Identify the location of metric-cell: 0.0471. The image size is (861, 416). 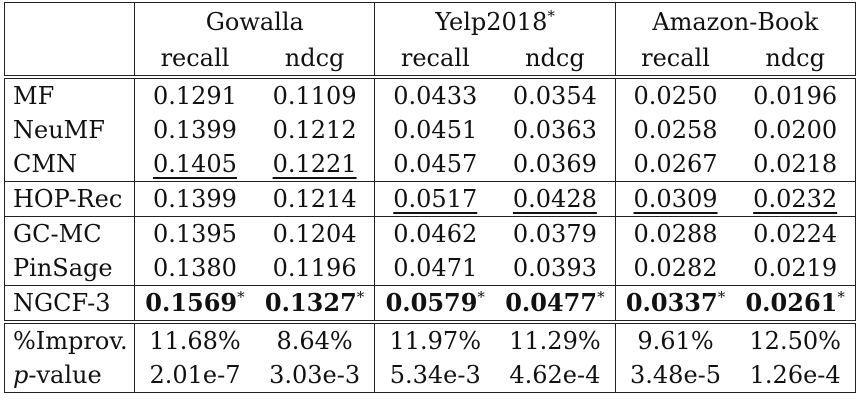
(435, 268).